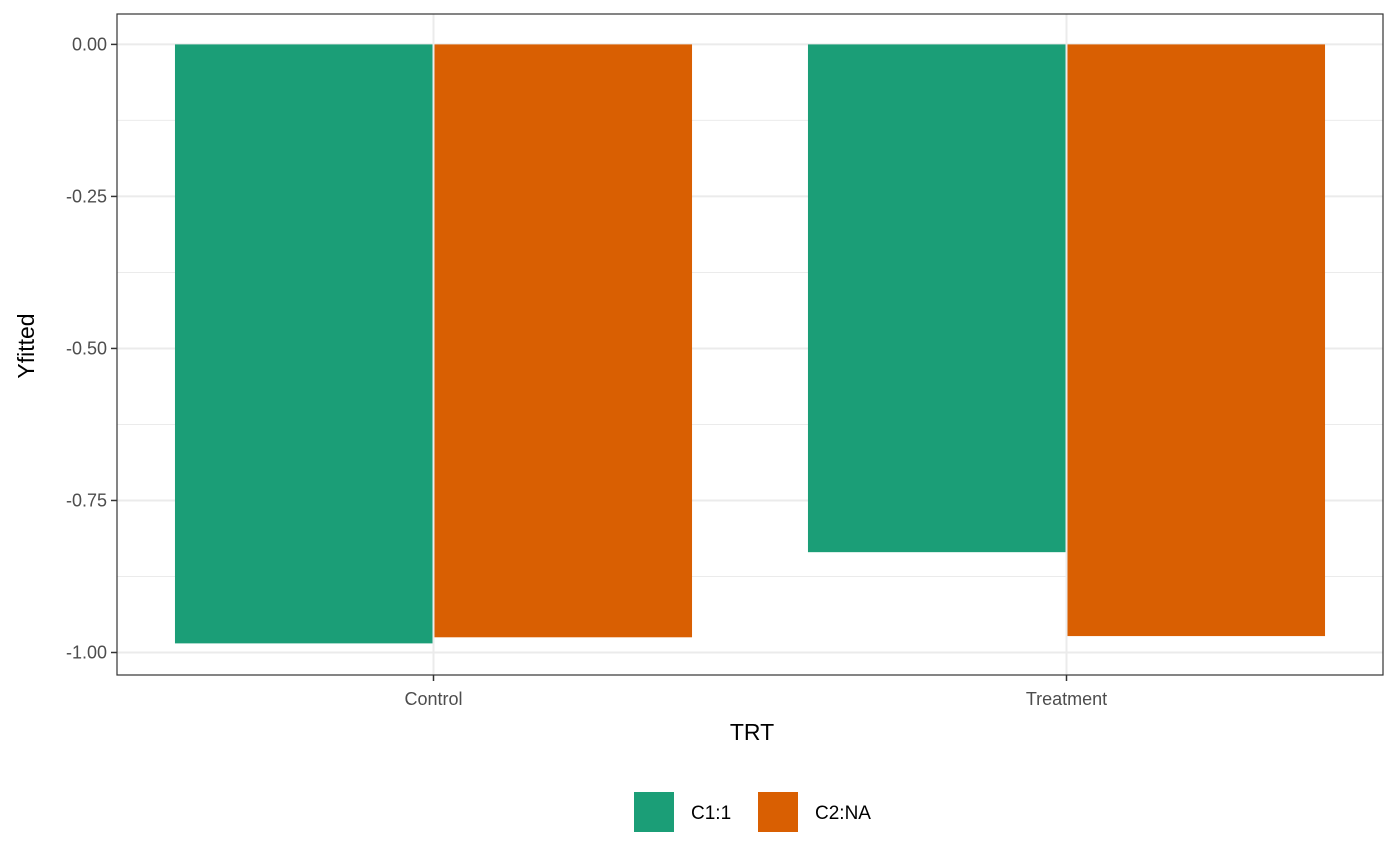 This screenshot has width=1400, height=865. What do you see at coordinates (433, 699) in the screenshot?
I see `x-tick-label: Control` at bounding box center [433, 699].